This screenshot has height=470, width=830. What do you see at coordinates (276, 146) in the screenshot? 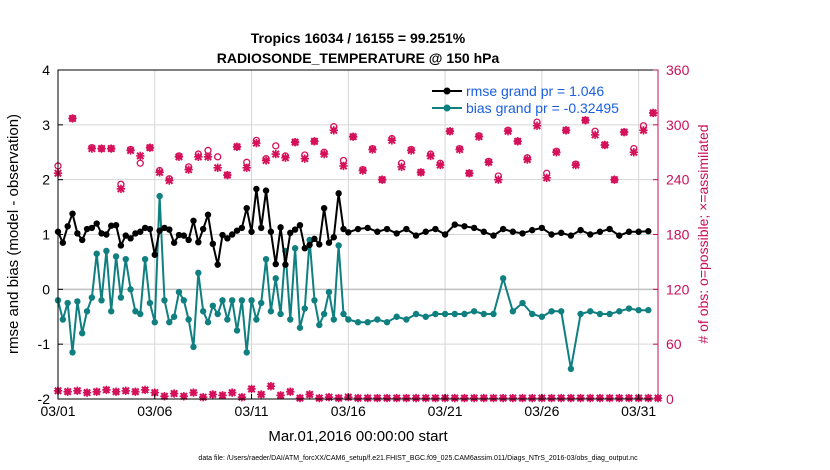
I see `obs-possible-point` at bounding box center [276, 146].